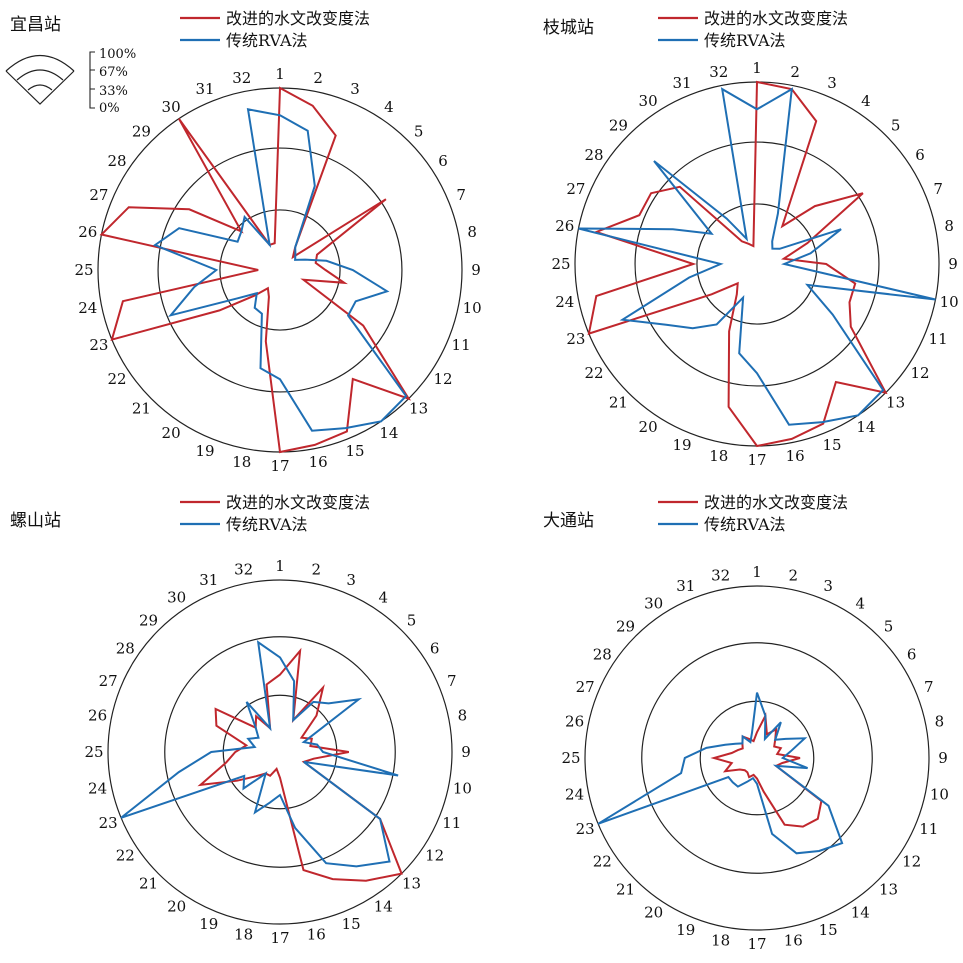 The height and width of the screenshot is (963, 963). What do you see at coordinates (35, 521) in the screenshot?
I see `station-title: 螺山站` at bounding box center [35, 521].